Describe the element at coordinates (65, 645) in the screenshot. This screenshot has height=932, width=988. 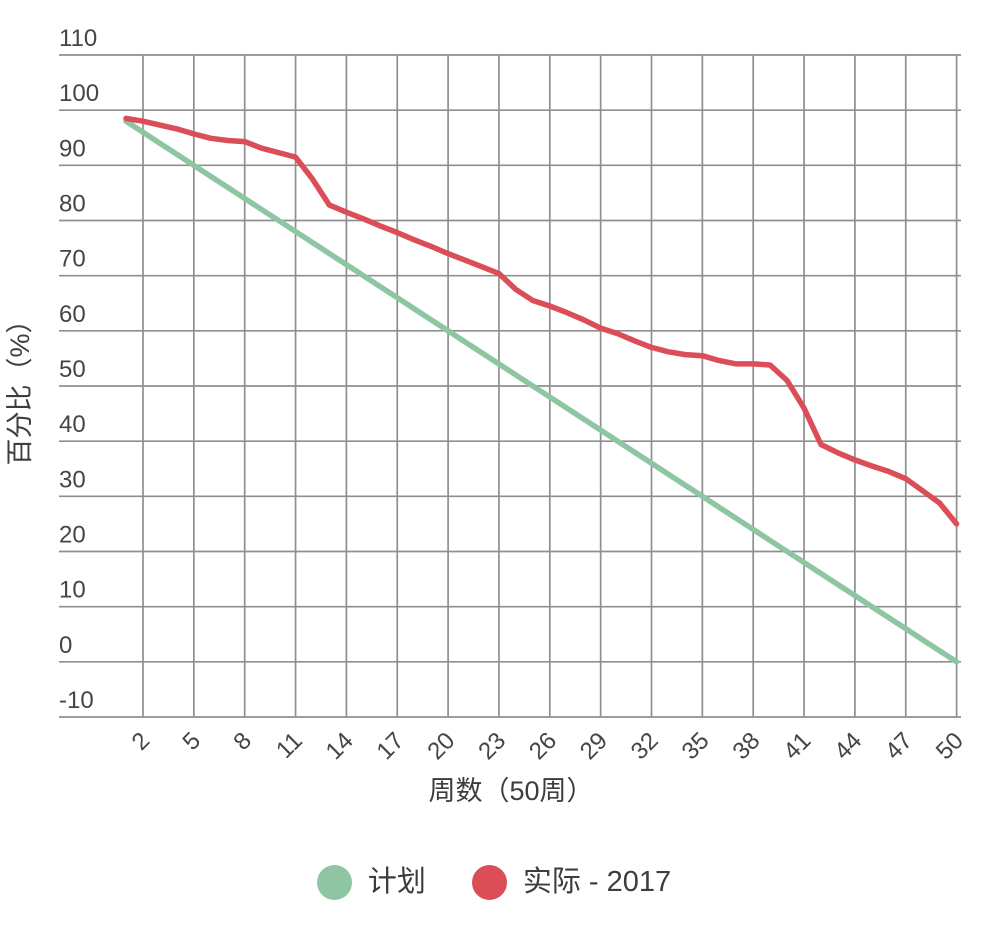
I see `y-tick-label: 0` at that location.